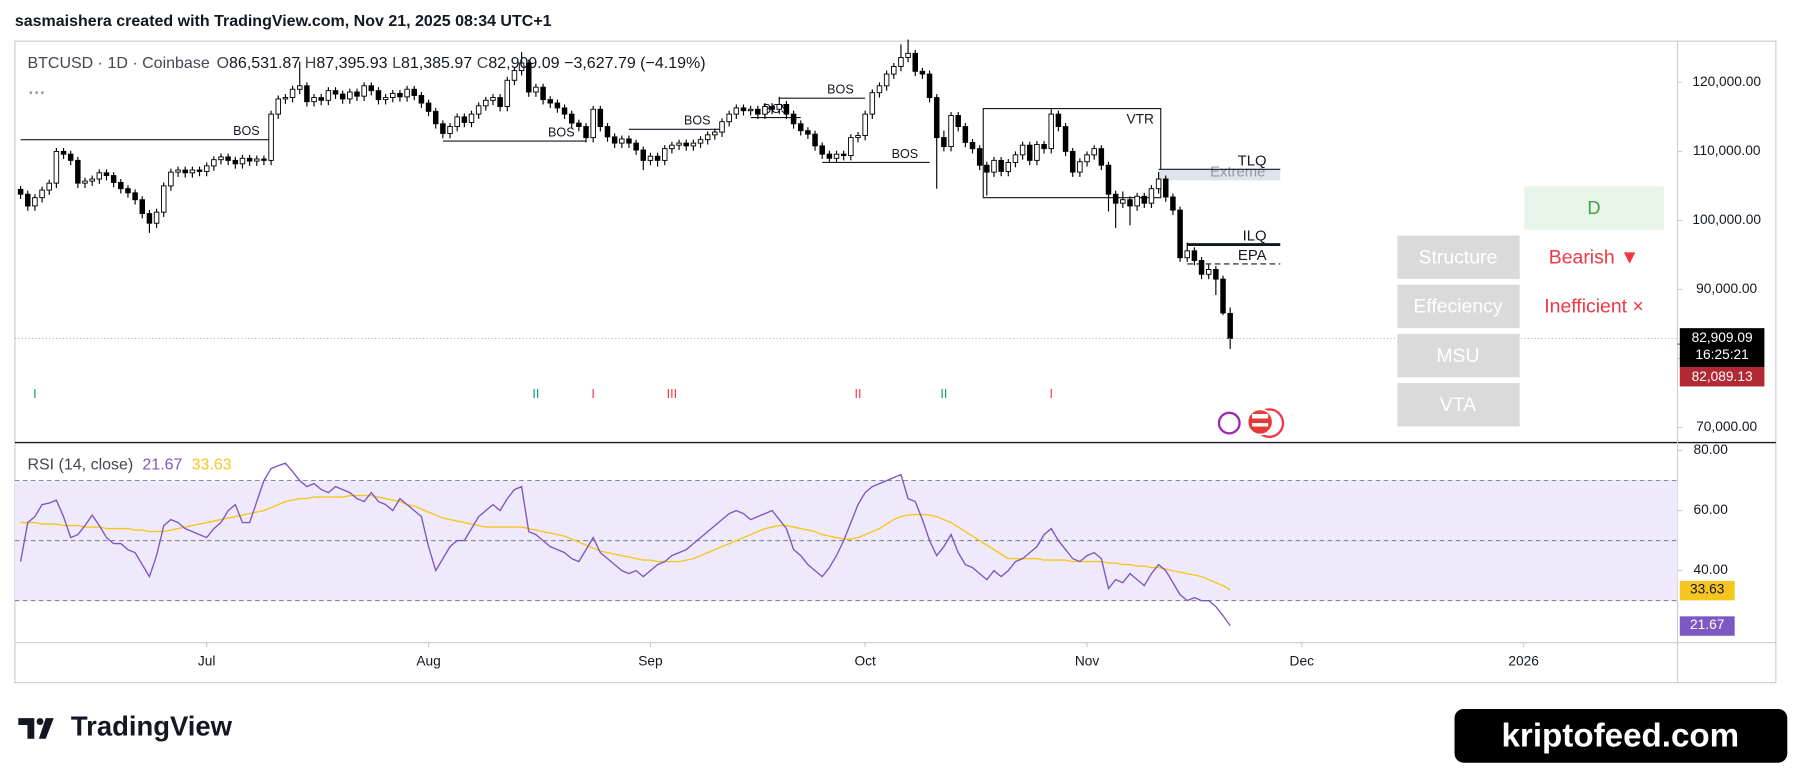 The image size is (1793, 773). What do you see at coordinates (207, 661) in the screenshot?
I see `x-tick-label: Jul` at bounding box center [207, 661].